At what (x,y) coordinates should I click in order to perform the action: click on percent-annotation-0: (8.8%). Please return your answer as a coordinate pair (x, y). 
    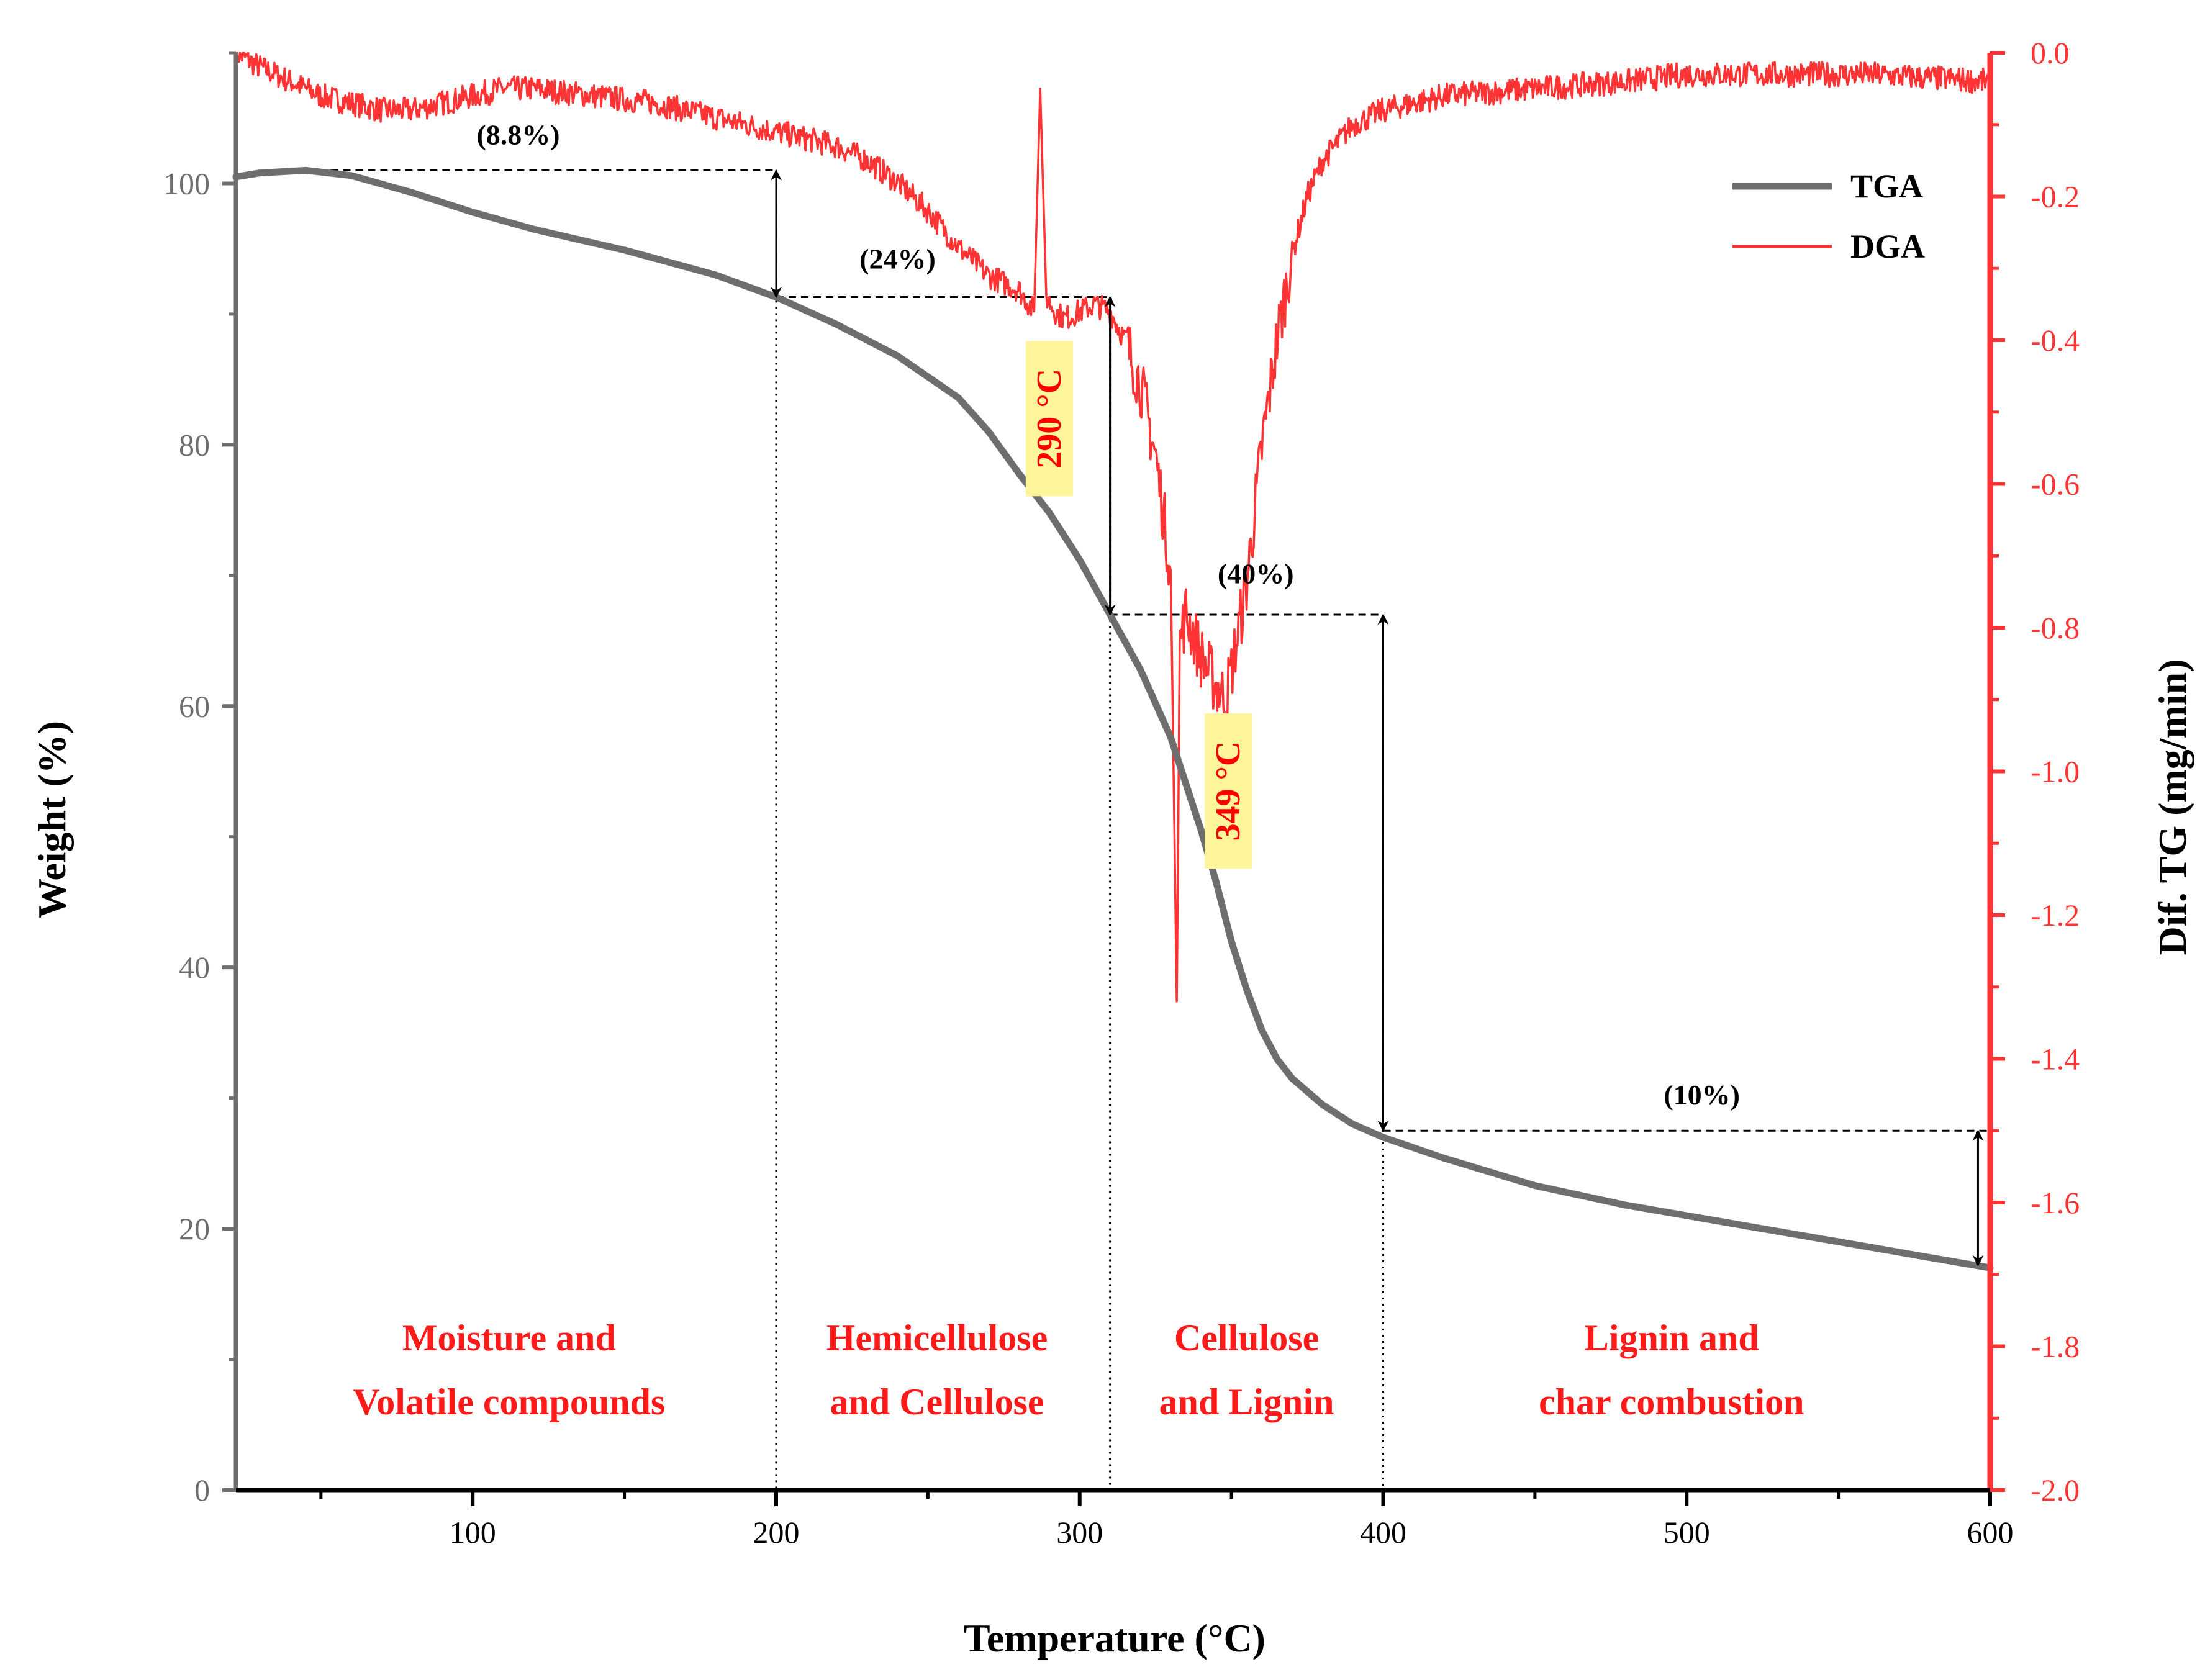
    Looking at the image, I should click on (517, 134).